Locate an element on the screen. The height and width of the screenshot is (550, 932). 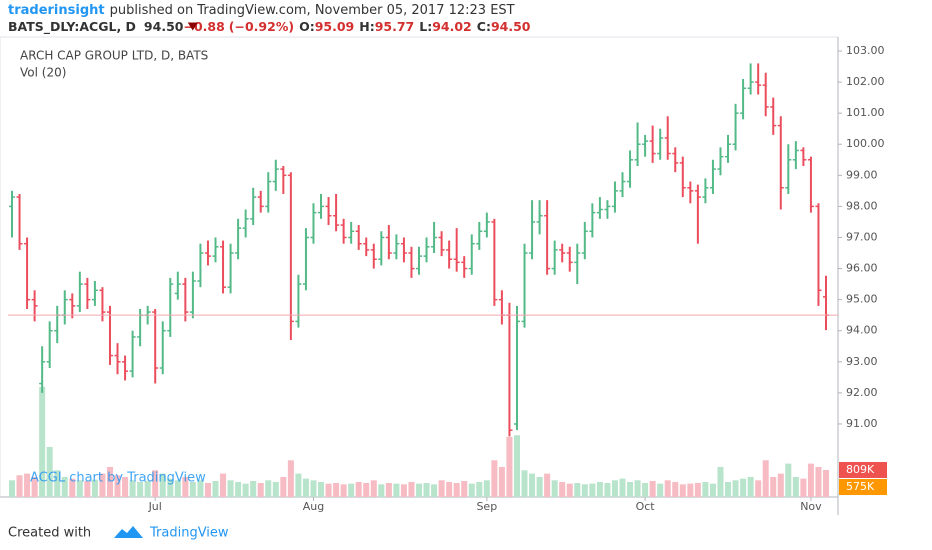
footer-brand: TradingView is located at coordinates (189, 533).